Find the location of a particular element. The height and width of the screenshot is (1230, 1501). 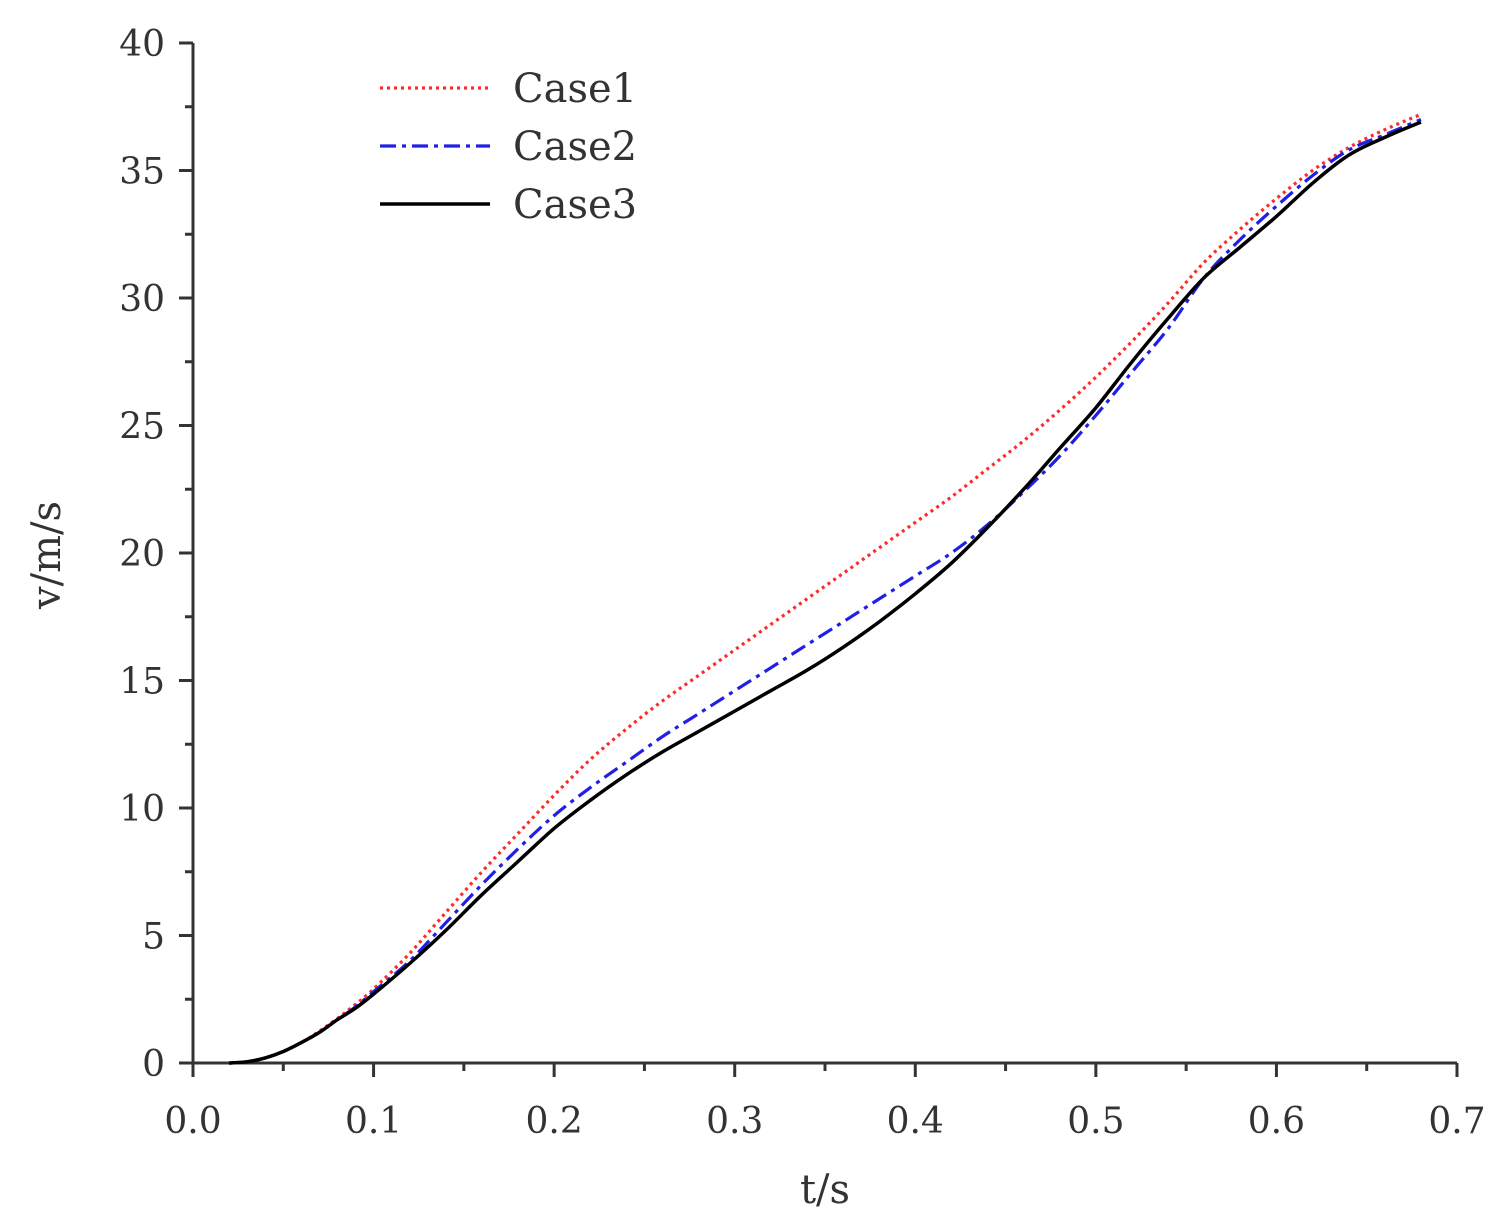

y-tick-label: 0 is located at coordinates (153, 1064).